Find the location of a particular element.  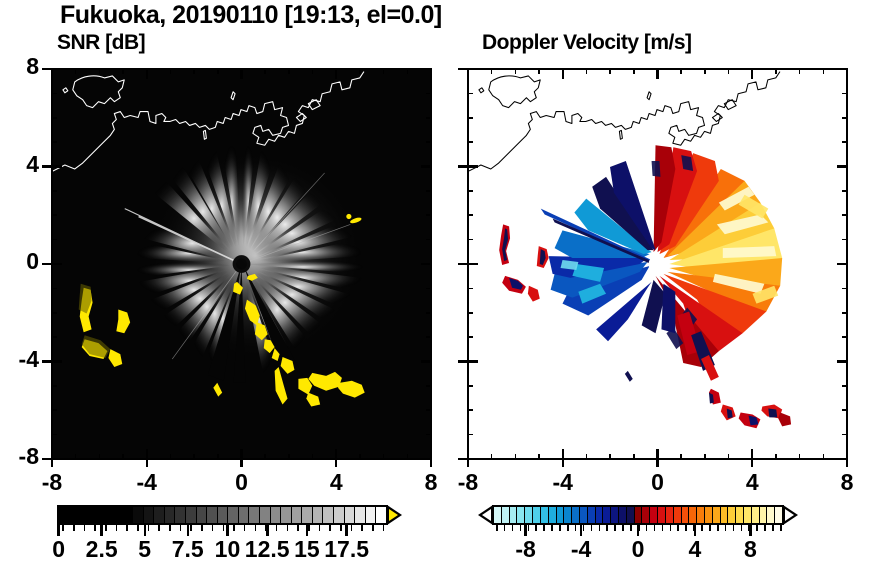

y-tick-label-left-2: 0 is located at coordinates (32, 261).